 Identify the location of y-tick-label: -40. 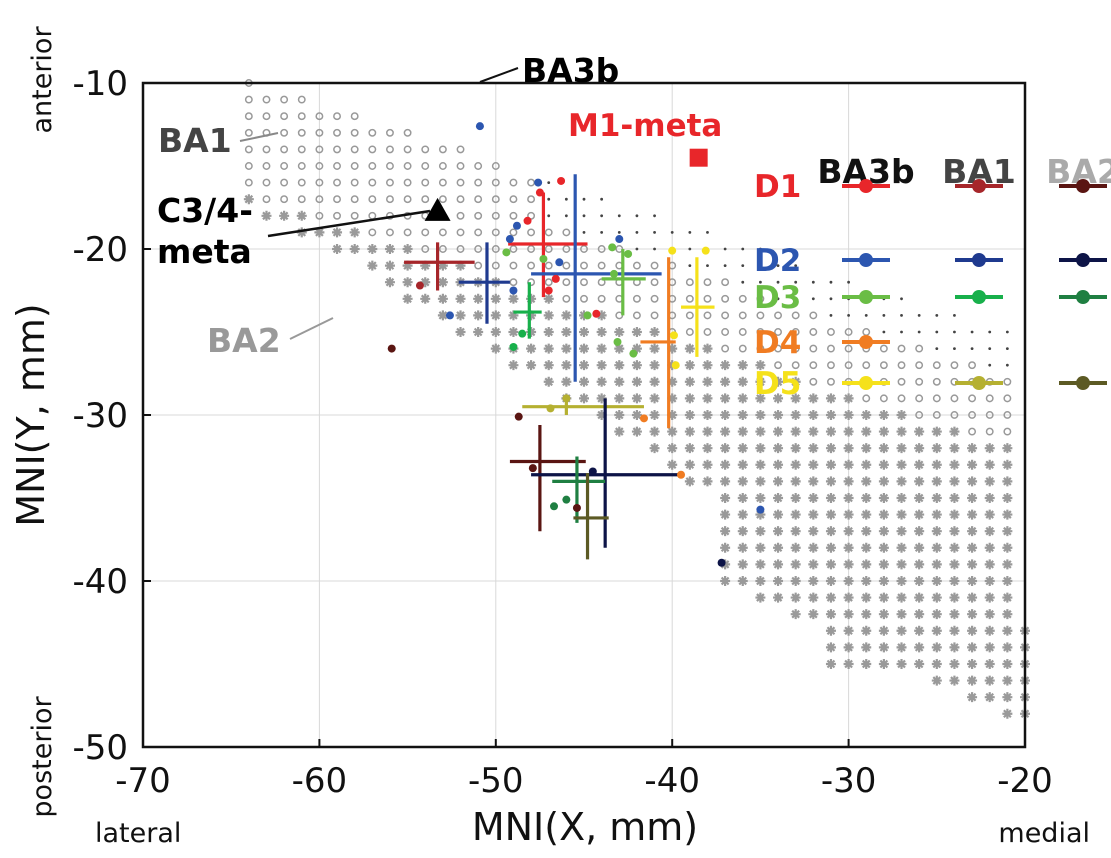
(100, 582).